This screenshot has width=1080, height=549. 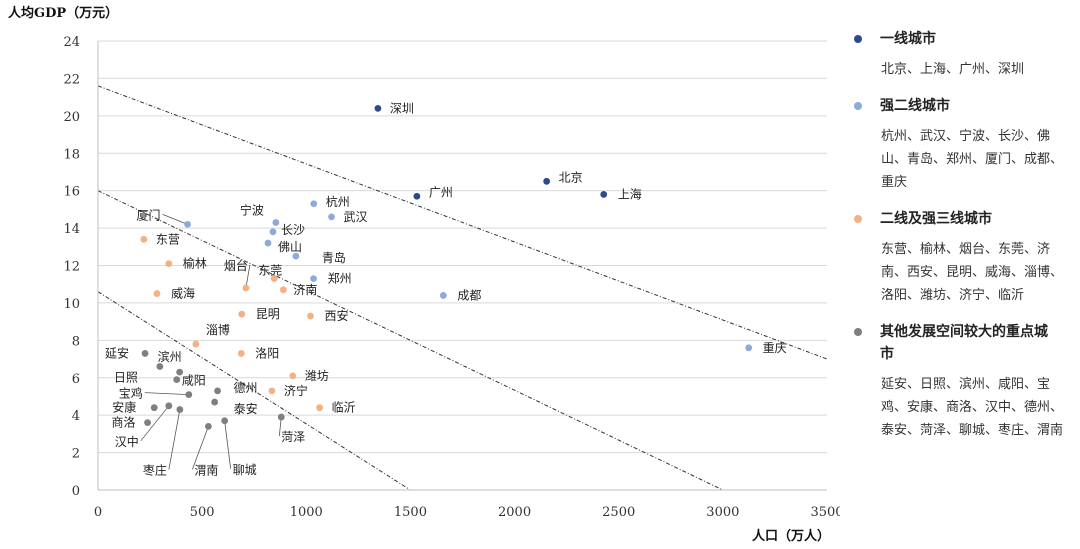 What do you see at coordinates (246, 408) in the screenshot?
I see `point-label: 泰安` at bounding box center [246, 408].